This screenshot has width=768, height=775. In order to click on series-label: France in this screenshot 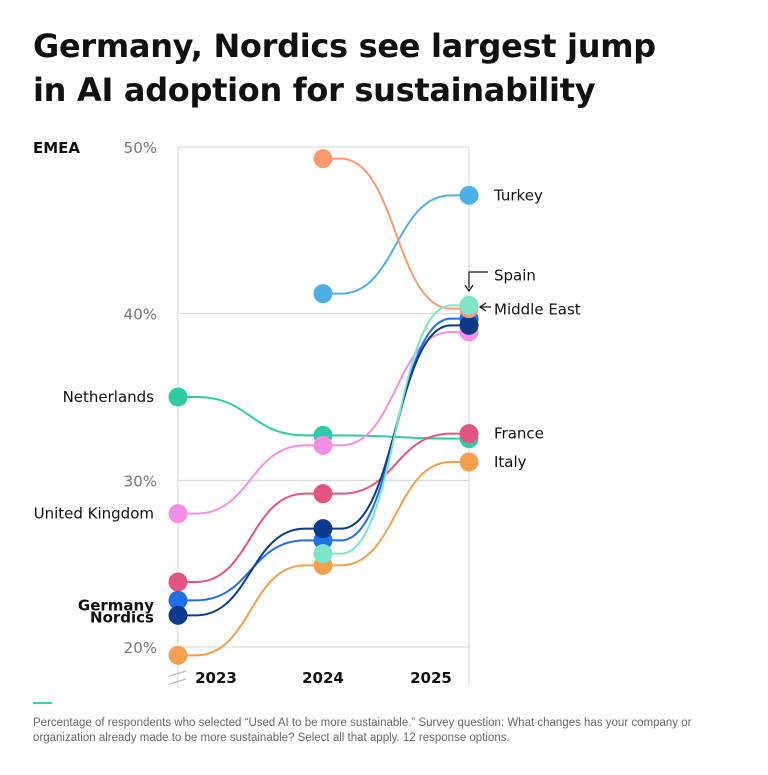, I will do `click(519, 434)`.